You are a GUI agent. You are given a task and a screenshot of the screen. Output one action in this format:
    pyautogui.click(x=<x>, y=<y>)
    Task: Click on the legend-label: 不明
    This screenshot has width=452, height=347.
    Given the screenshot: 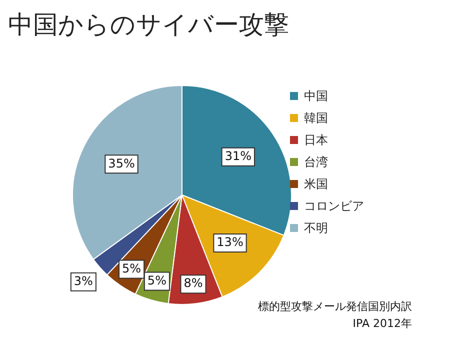 What is the action you would take?
    pyautogui.click(x=316, y=228)
    